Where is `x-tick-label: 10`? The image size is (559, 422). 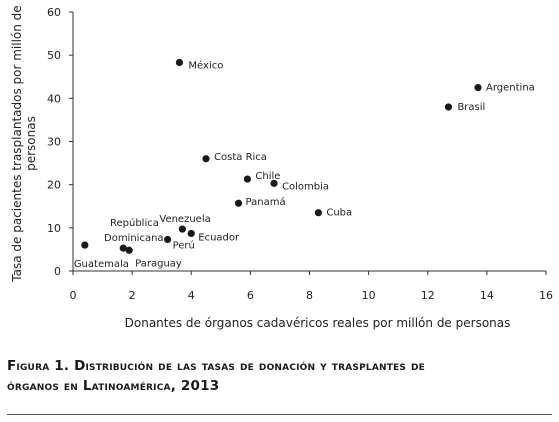
x-tick-label: 10 is located at coordinates (369, 295).